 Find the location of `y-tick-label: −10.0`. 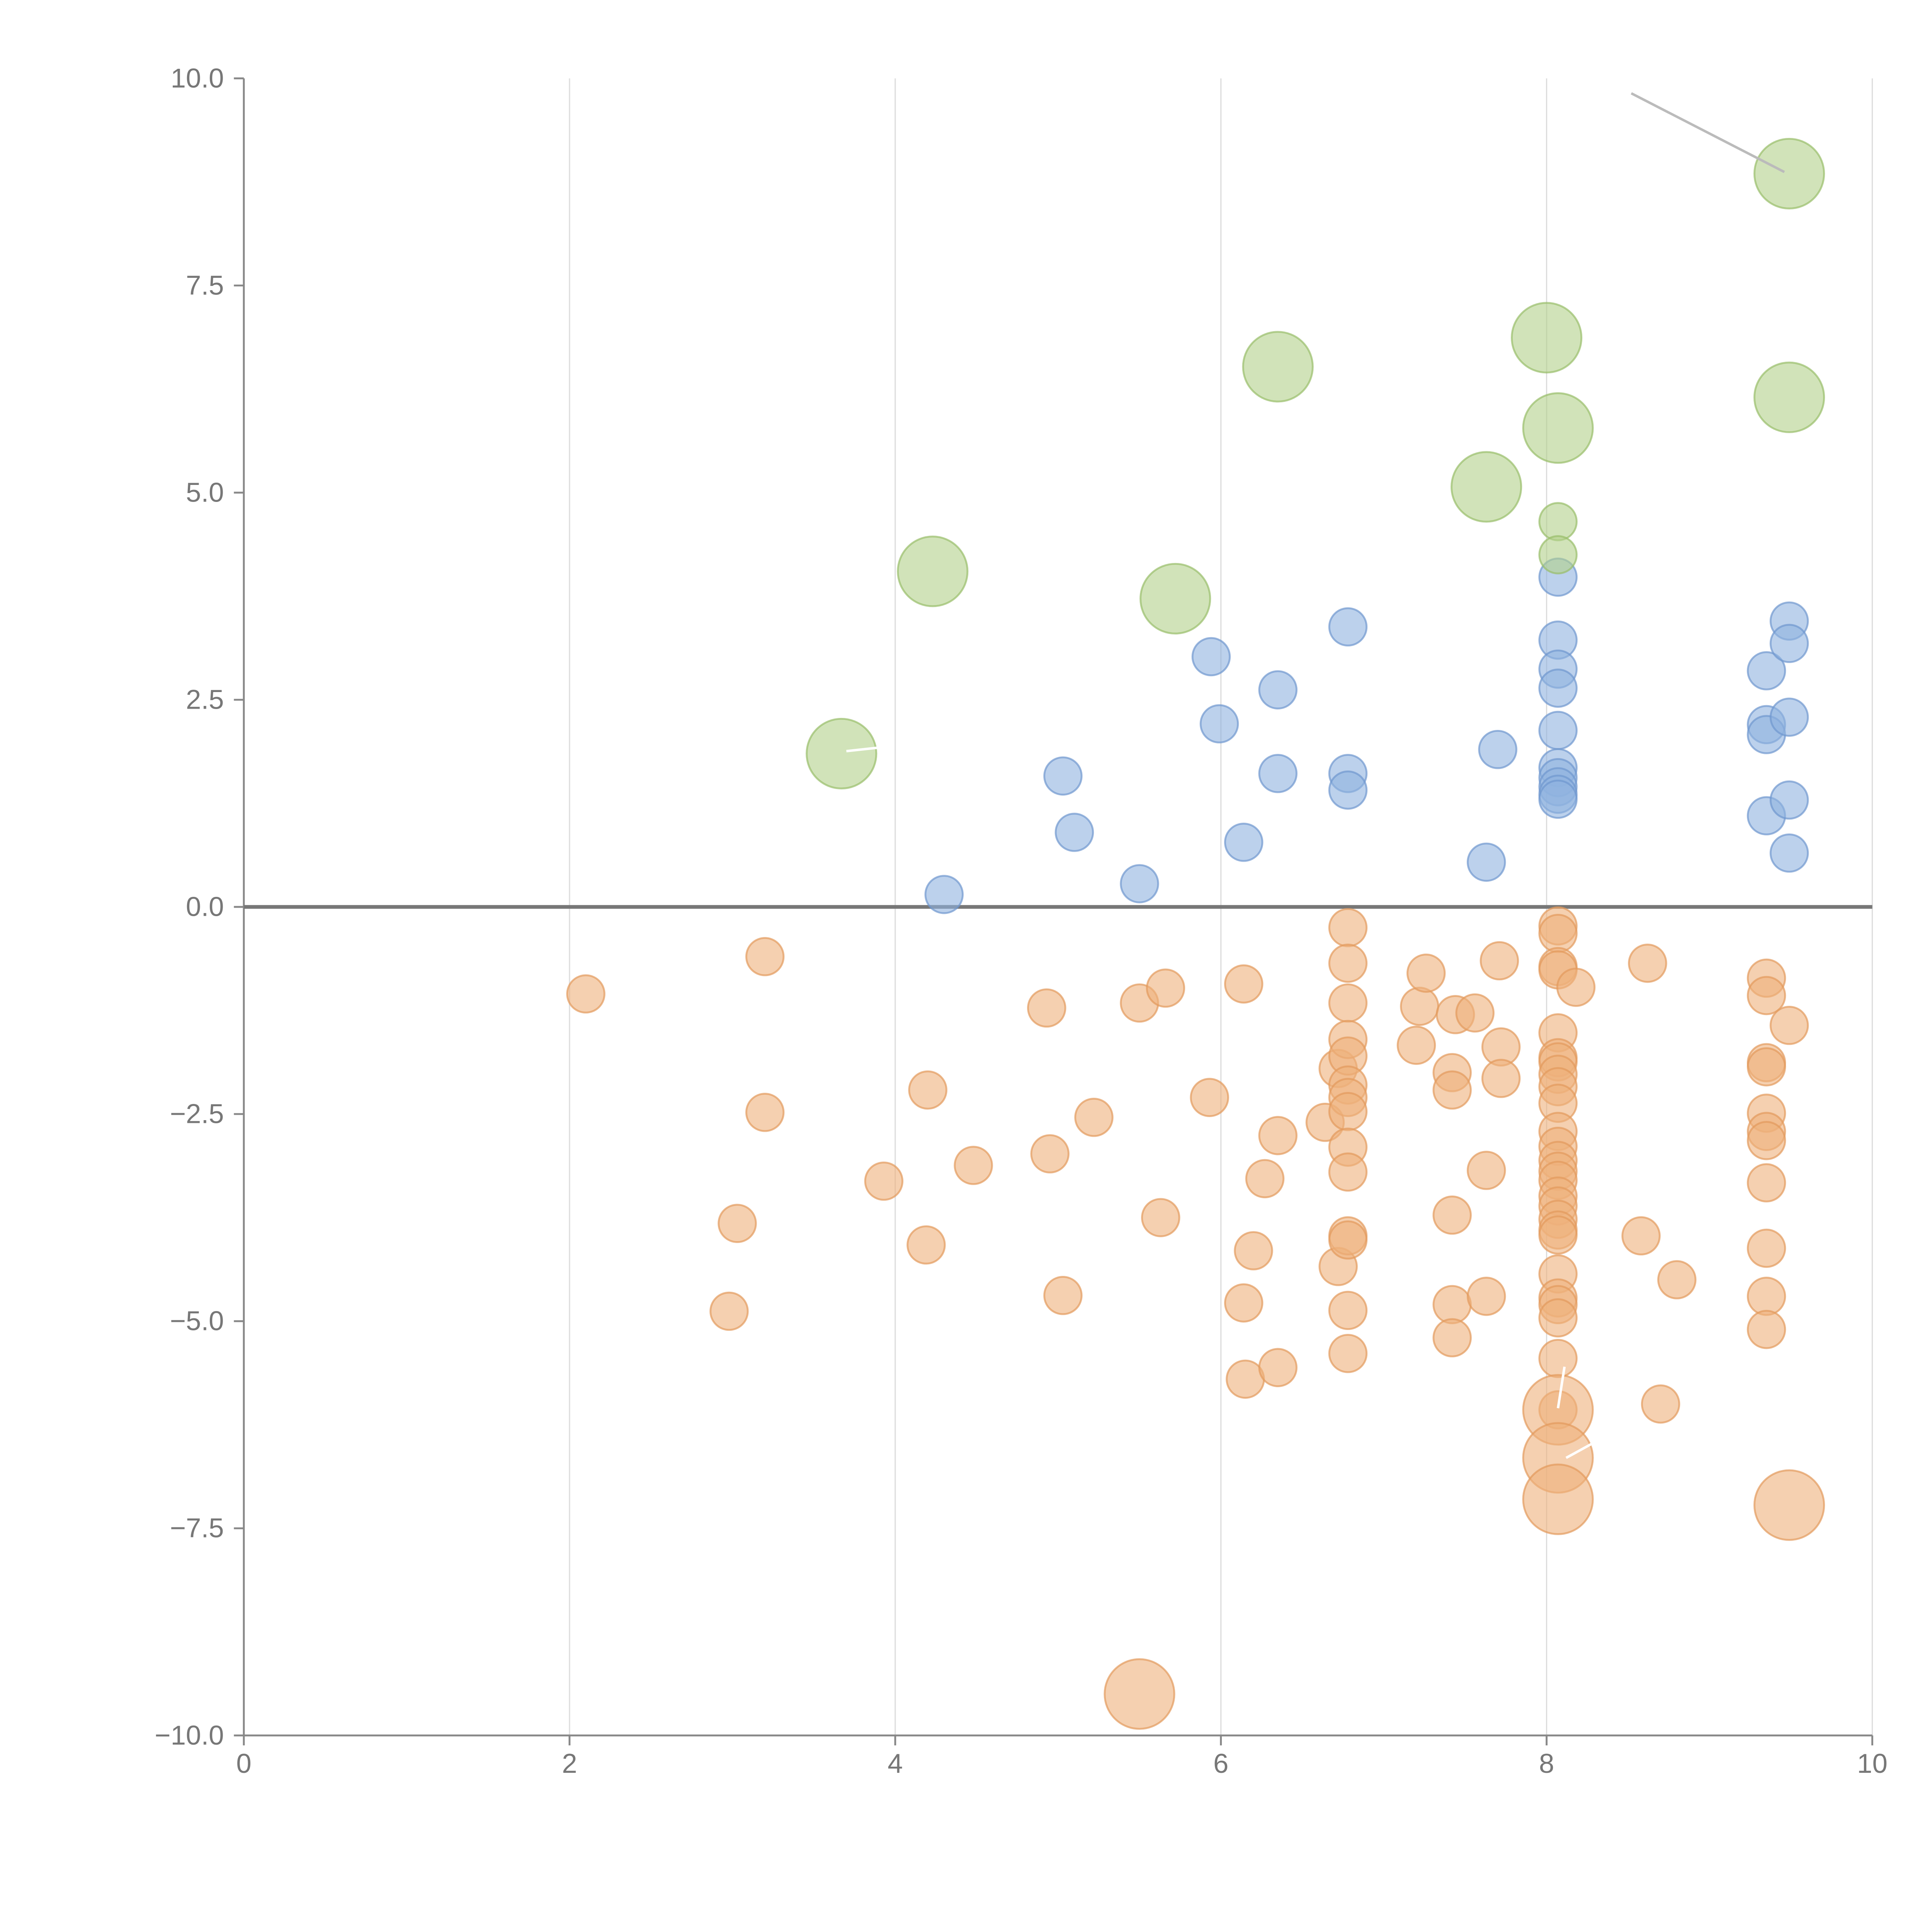

y-tick-label: −10.0 is located at coordinates (190, 1736).